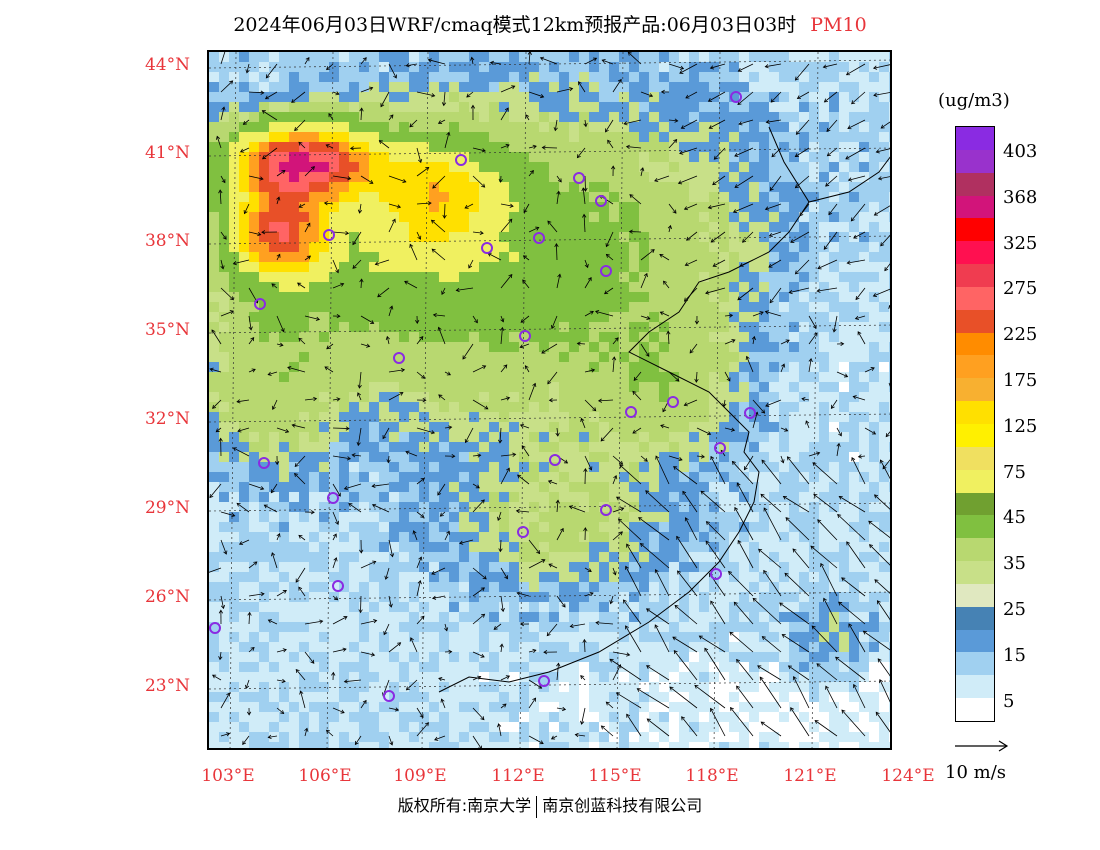 The image size is (1100, 850). Describe the element at coordinates (908, 776) in the screenshot. I see `lon-label: 124°E` at that location.